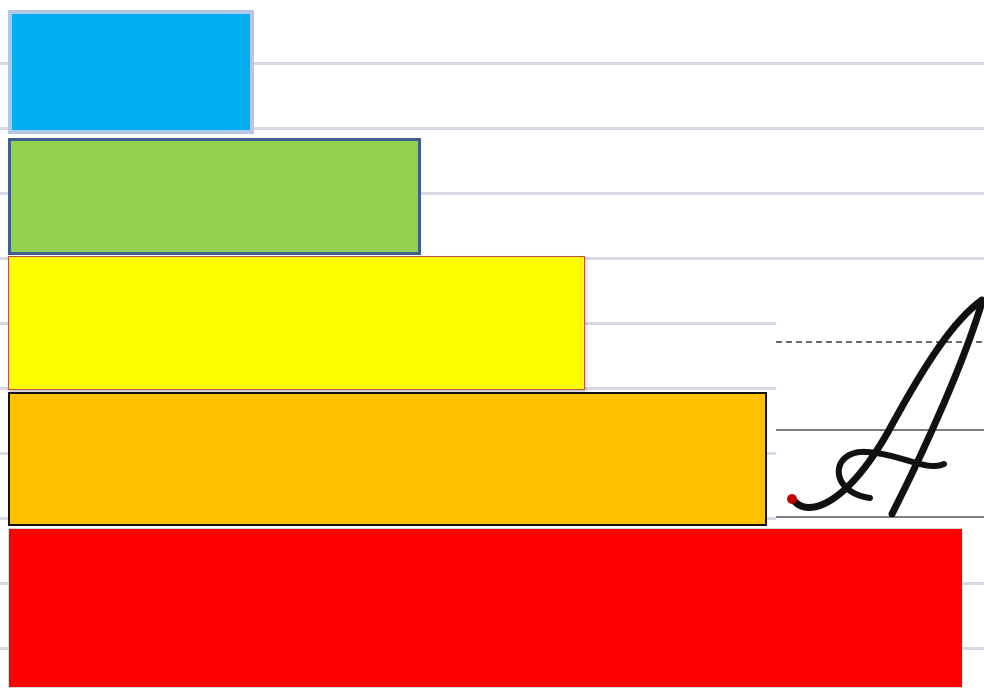 This screenshot has height=688, width=984. Describe the element at coordinates (886, 403) in the screenshot. I see `cursive-stroke-left` at that location.